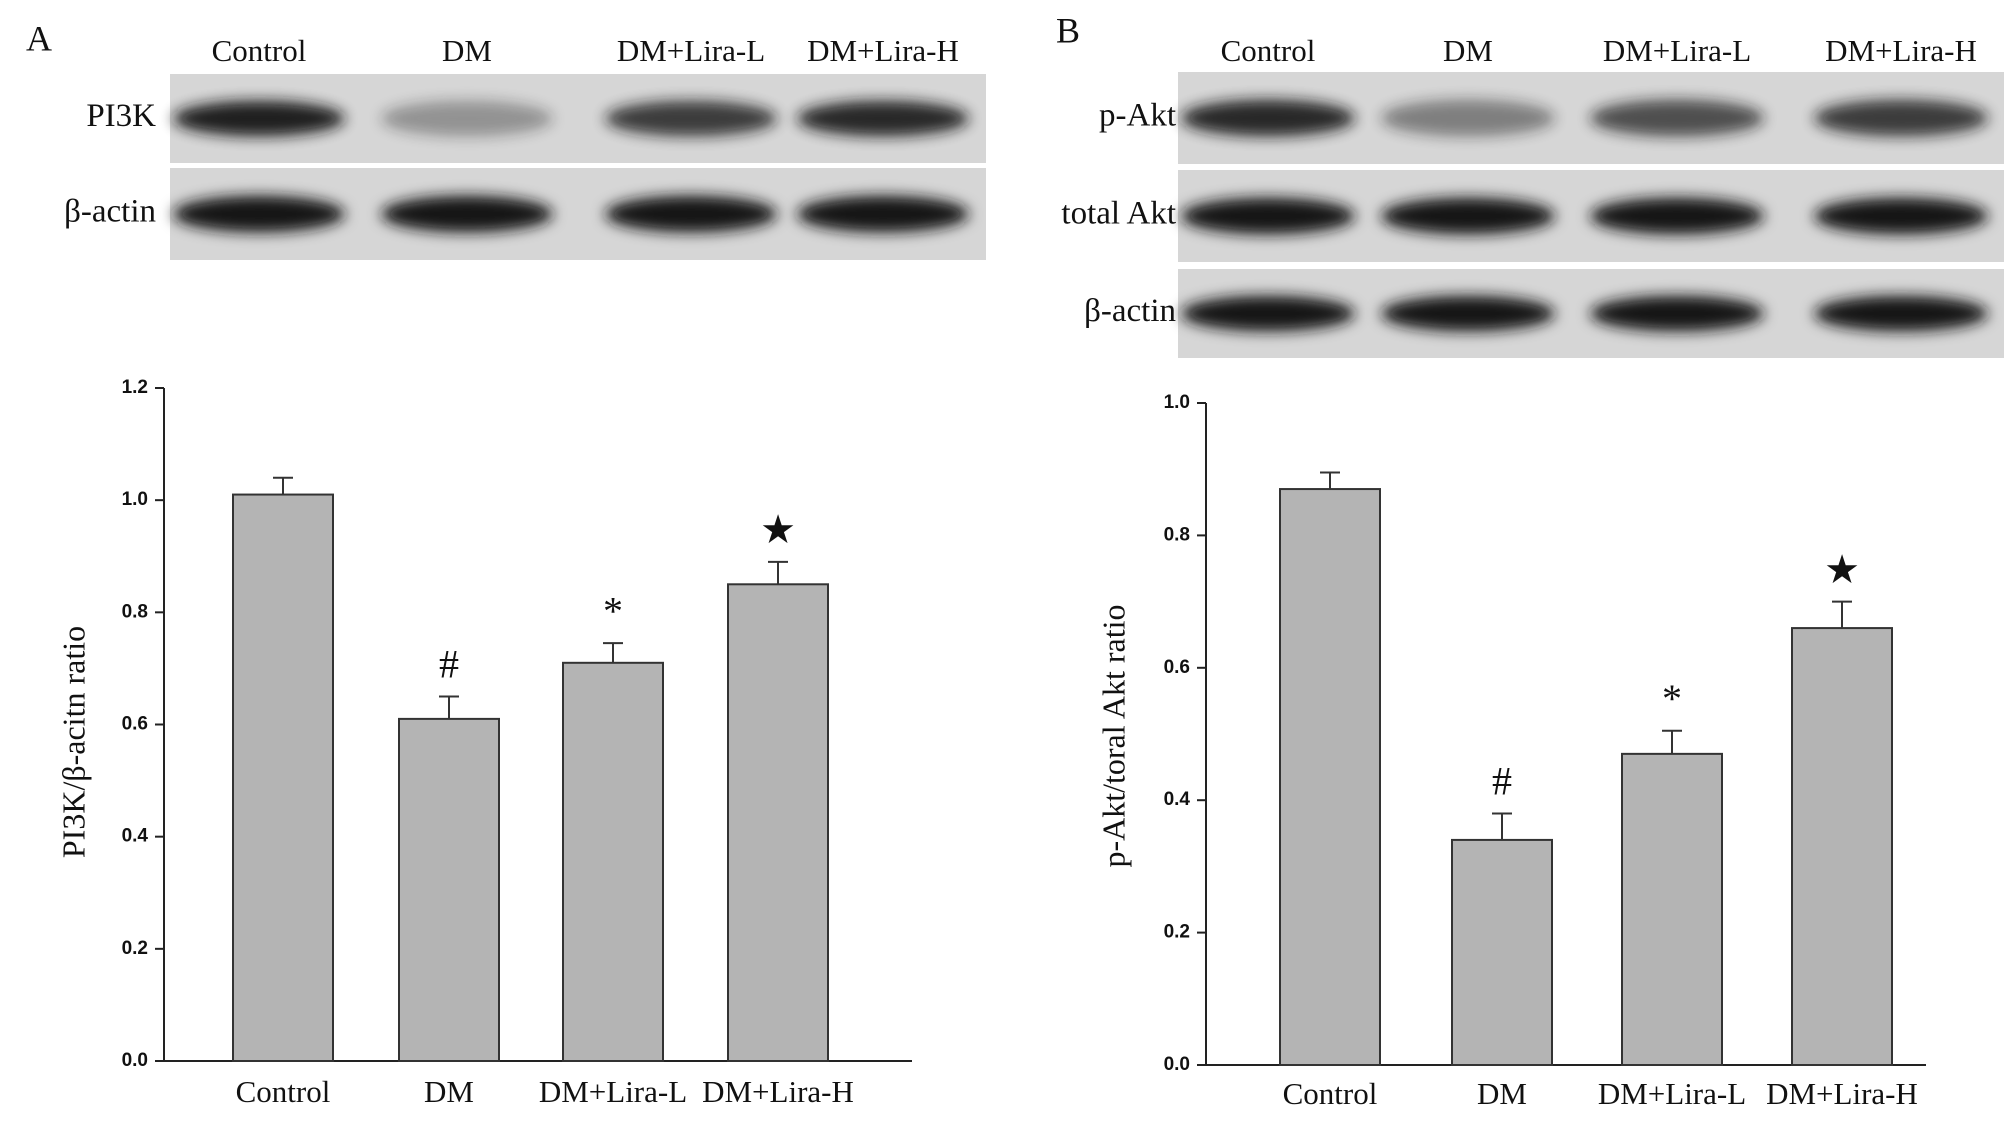  Describe the element at coordinates (1137, 116) in the screenshot. I see `blot-row-label: p-Akt` at that location.